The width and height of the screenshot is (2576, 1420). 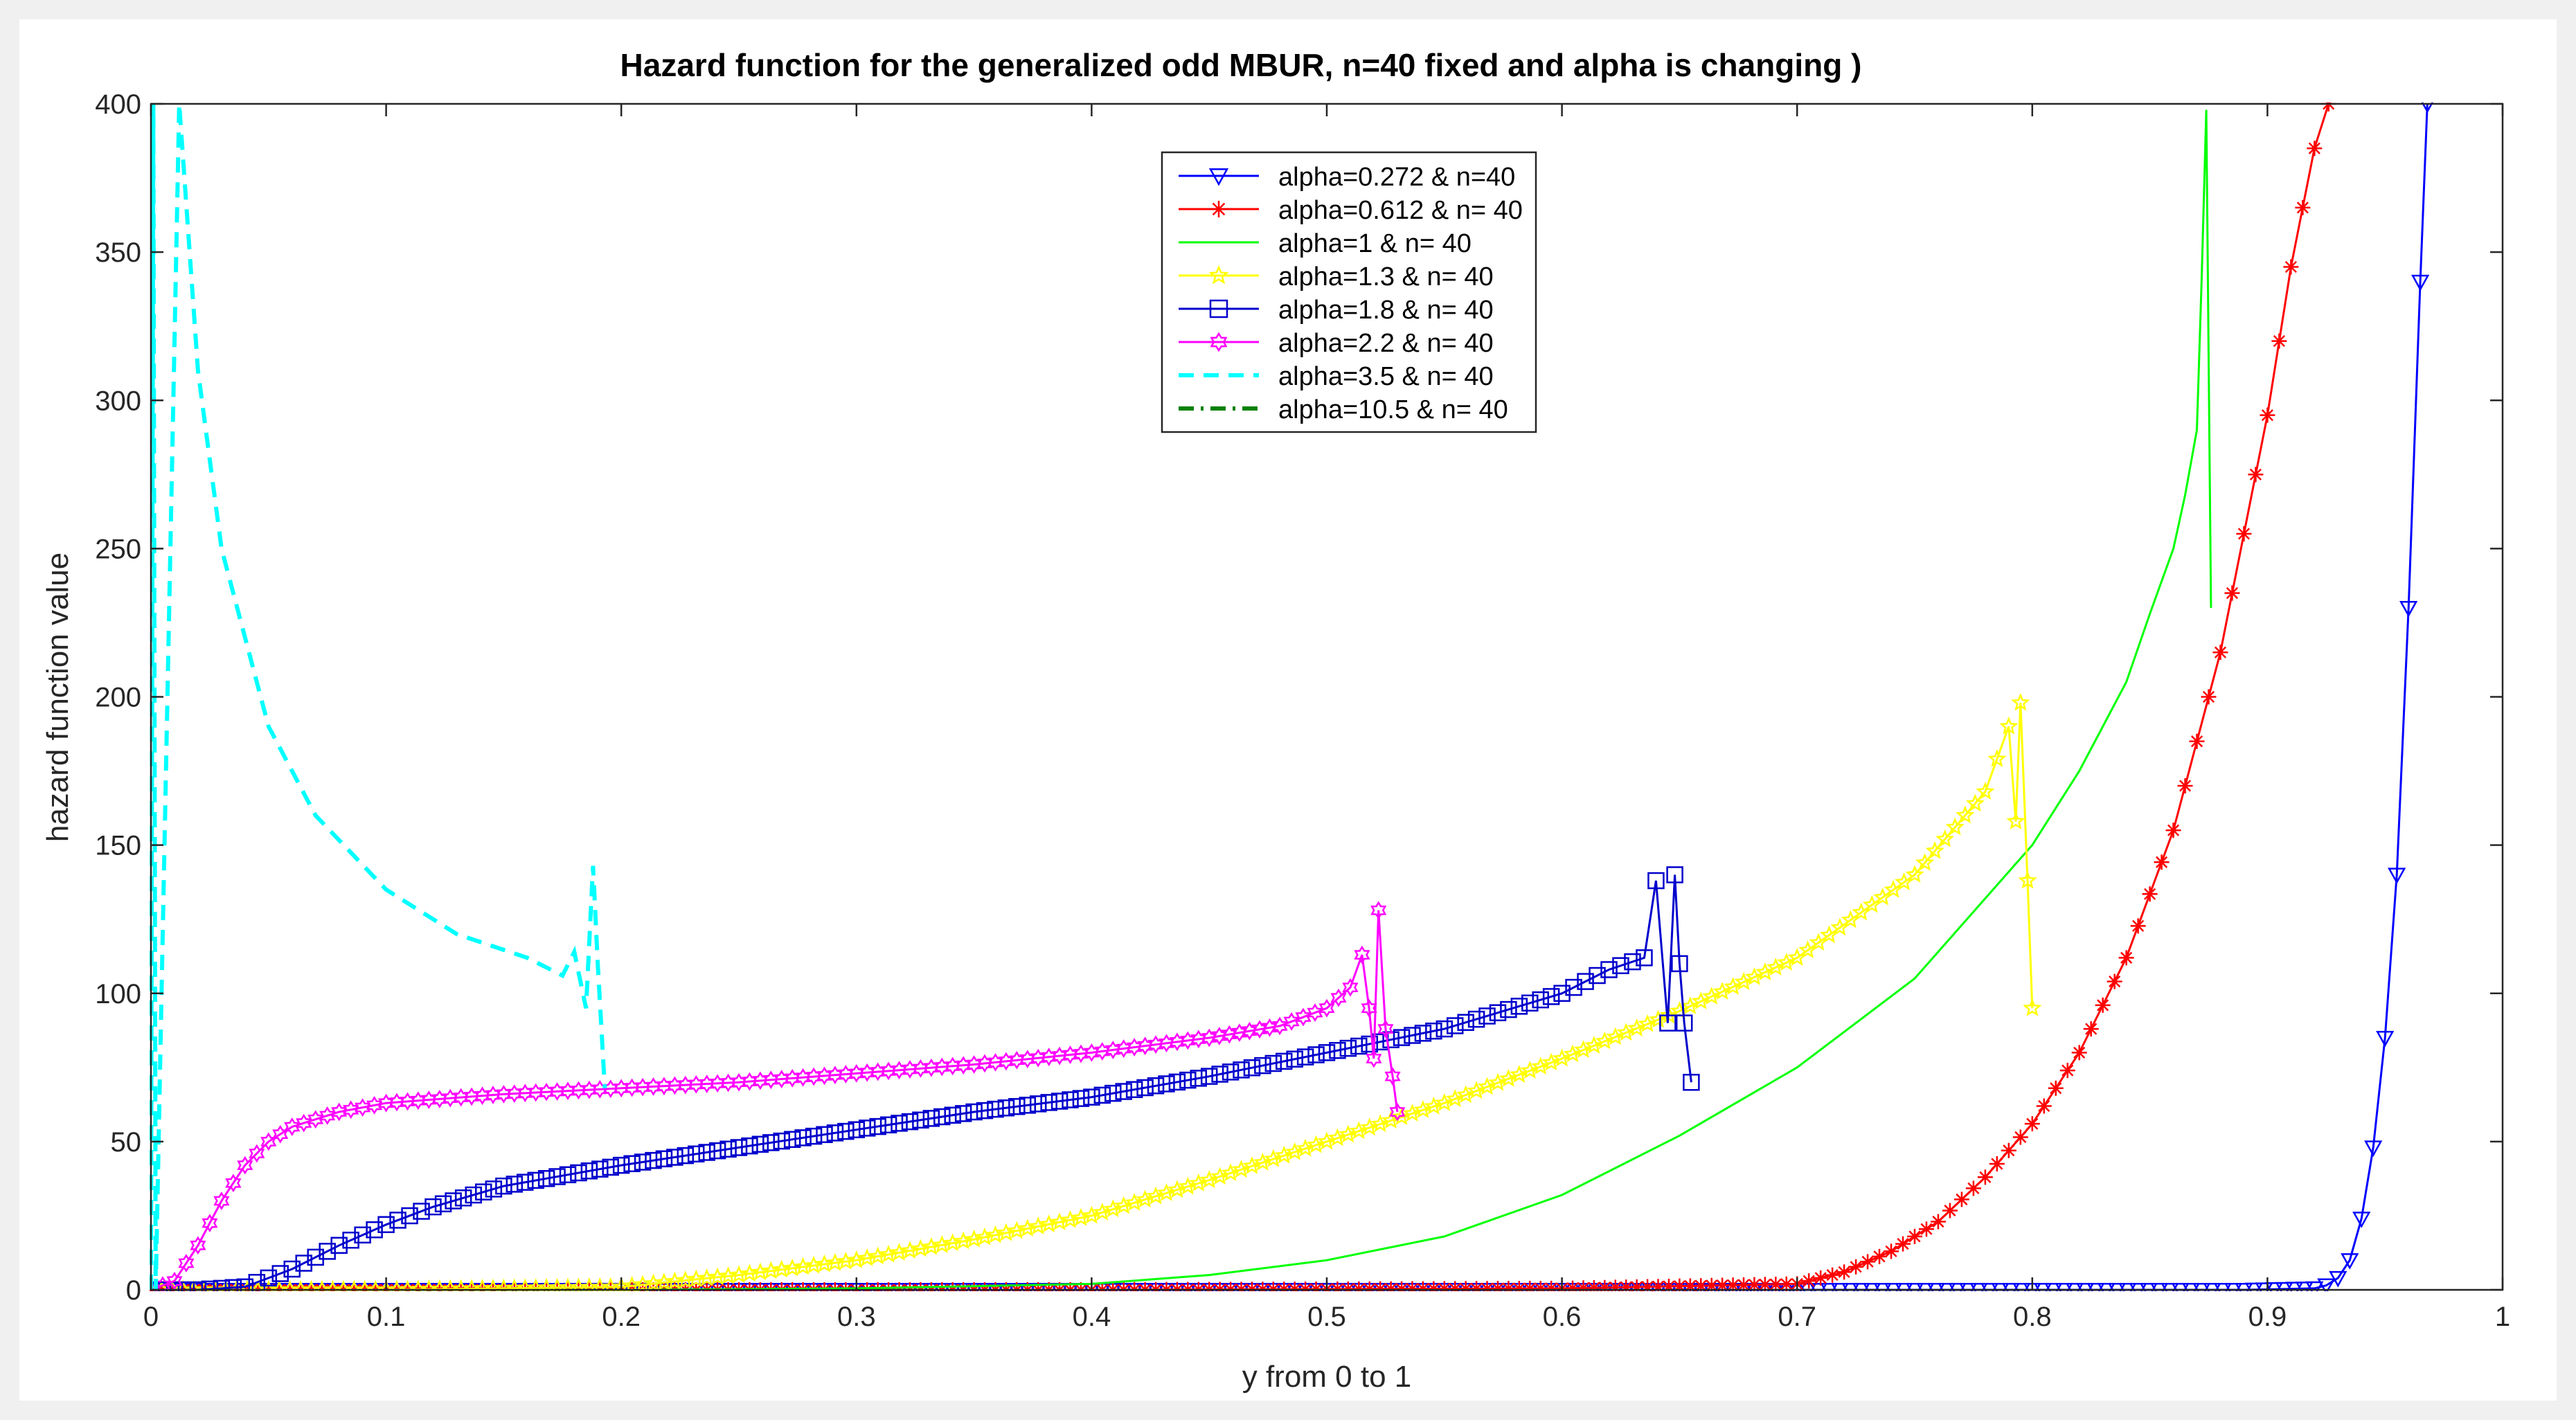 I want to click on x-tick-label: 0.7, so click(x=1797, y=1317).